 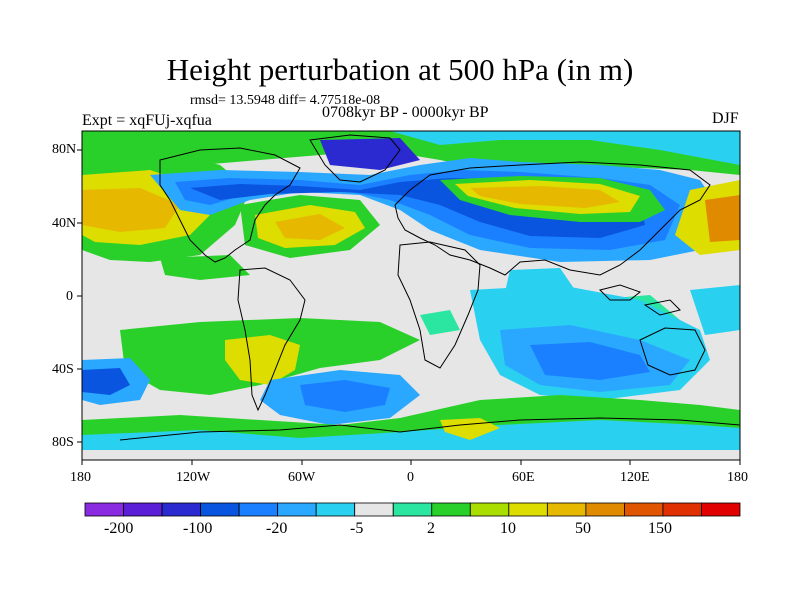 I want to click on lat-label-40n: 40N, so click(x=64, y=223).